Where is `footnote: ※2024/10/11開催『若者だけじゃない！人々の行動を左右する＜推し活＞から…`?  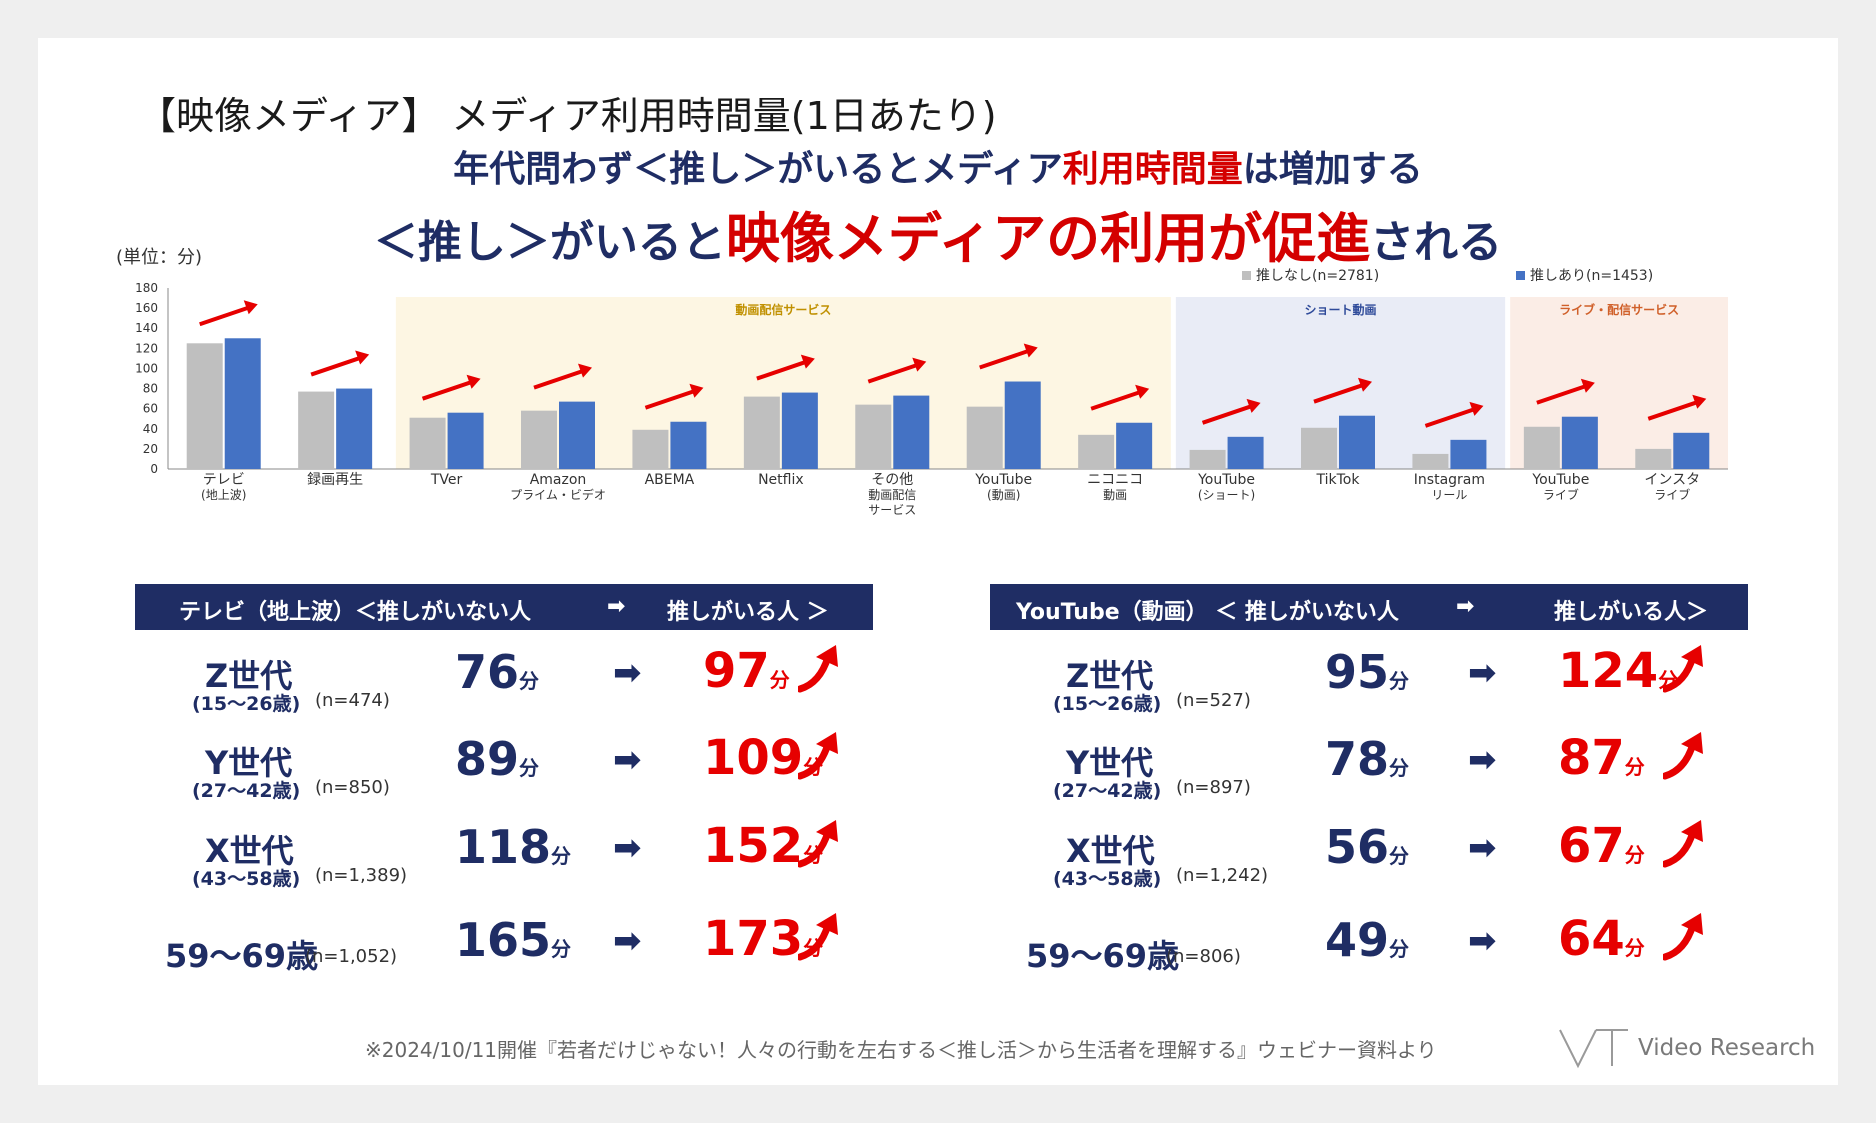
footnote: ※2024/10/11開催『若者だけじゃない！人々の行動を左右する＜推し活＞から… is located at coordinates (901, 1050).